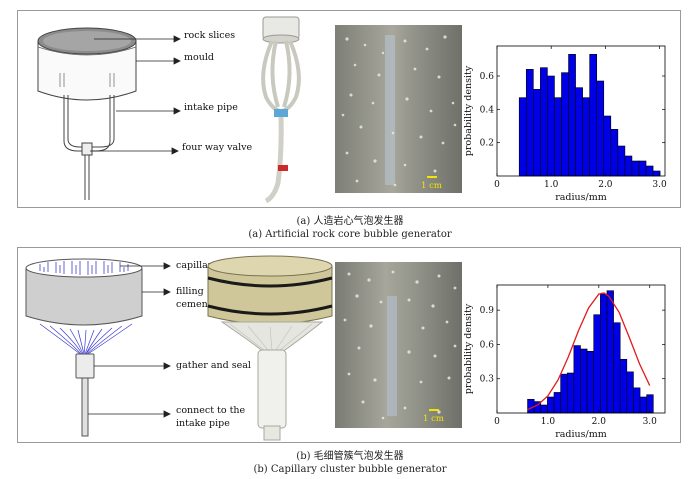  Describe the element at coordinates (206, 304) in the screenshot. I see `label-cementation: cementation` at that location.